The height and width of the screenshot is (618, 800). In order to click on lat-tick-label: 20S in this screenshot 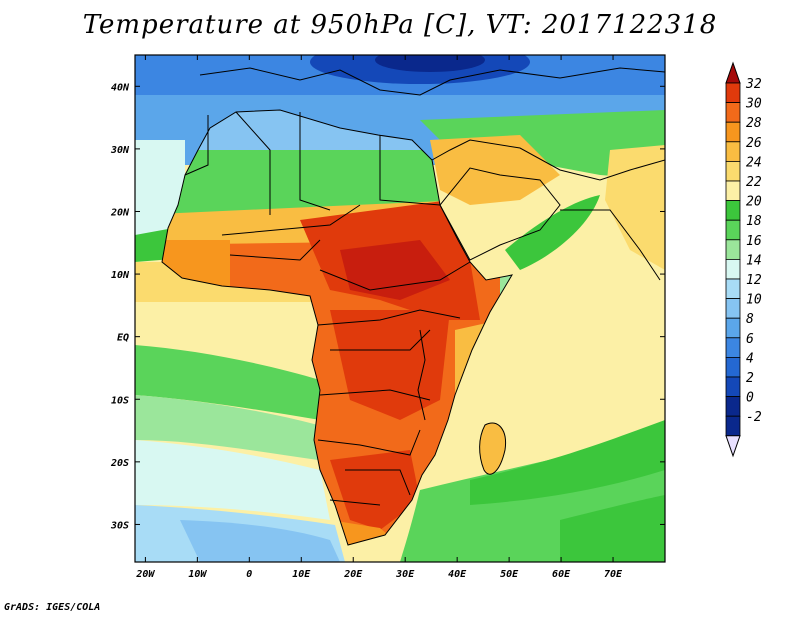, I will do `click(119, 463)`.